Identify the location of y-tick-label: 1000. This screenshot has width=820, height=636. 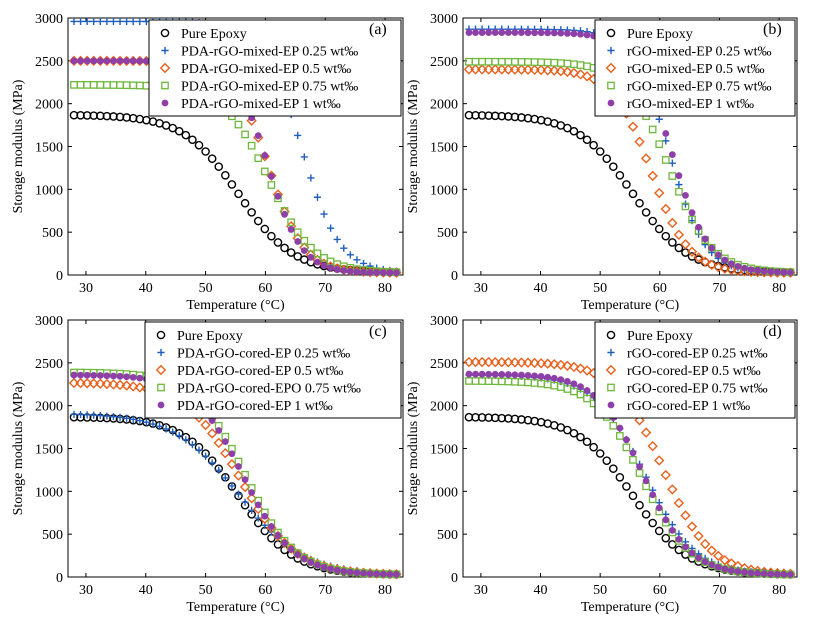
(444, 190).